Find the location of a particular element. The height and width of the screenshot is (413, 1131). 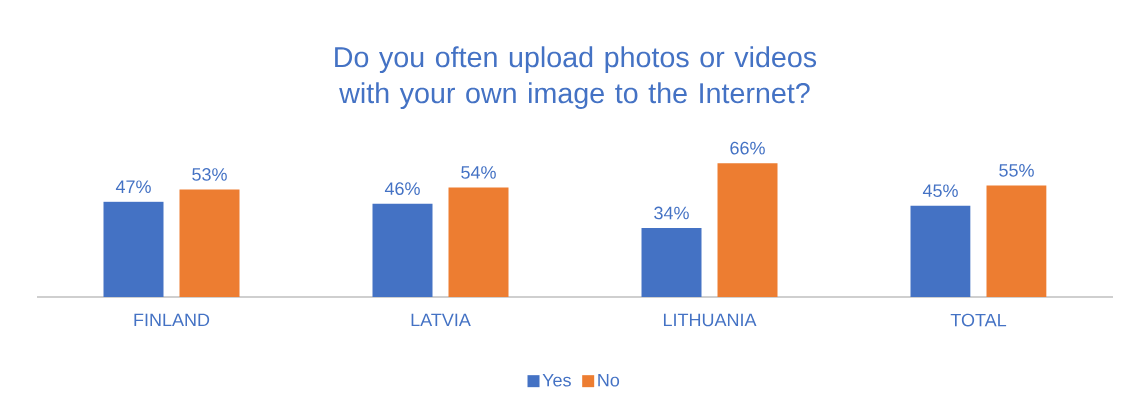

chart-title: Do you often upload photos or videos with your own image to the Internet? is located at coordinates (576, 78).